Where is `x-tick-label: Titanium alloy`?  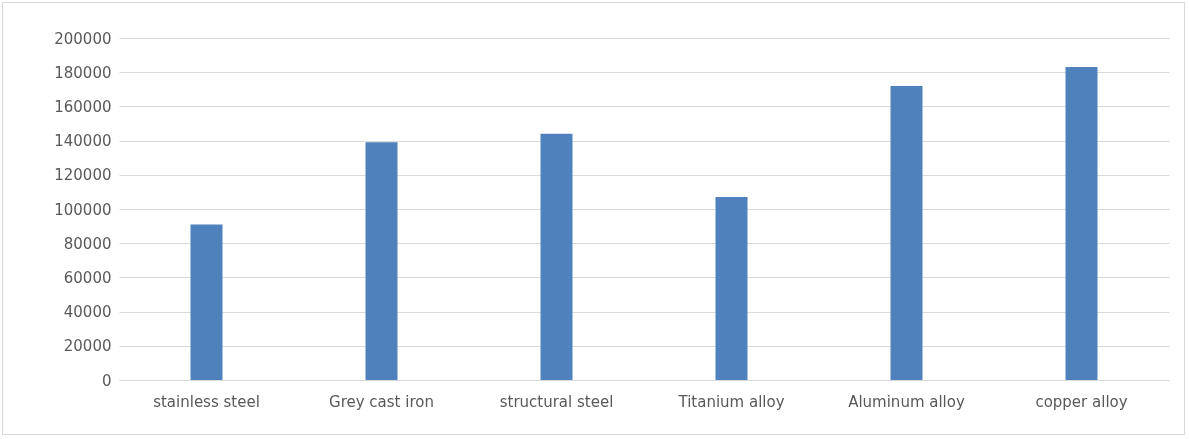
x-tick-label: Titanium alloy is located at coordinates (731, 401).